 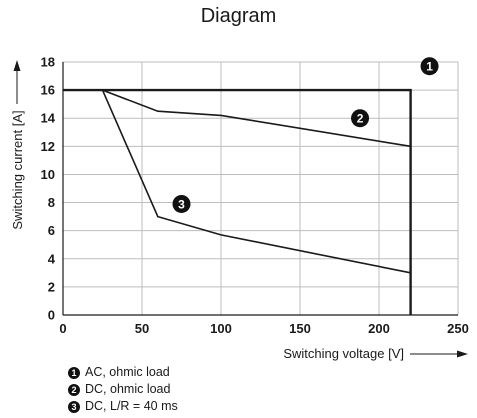 I want to click on legend-item-2: 2 DC, ohmic load, so click(x=123, y=389).